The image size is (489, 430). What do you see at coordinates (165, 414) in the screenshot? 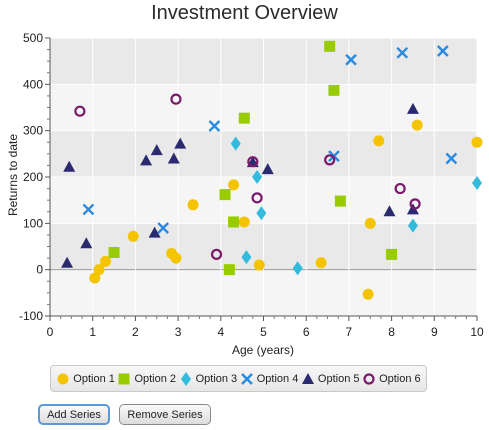
I see `remove-series-button: Remove Series` at bounding box center [165, 414].